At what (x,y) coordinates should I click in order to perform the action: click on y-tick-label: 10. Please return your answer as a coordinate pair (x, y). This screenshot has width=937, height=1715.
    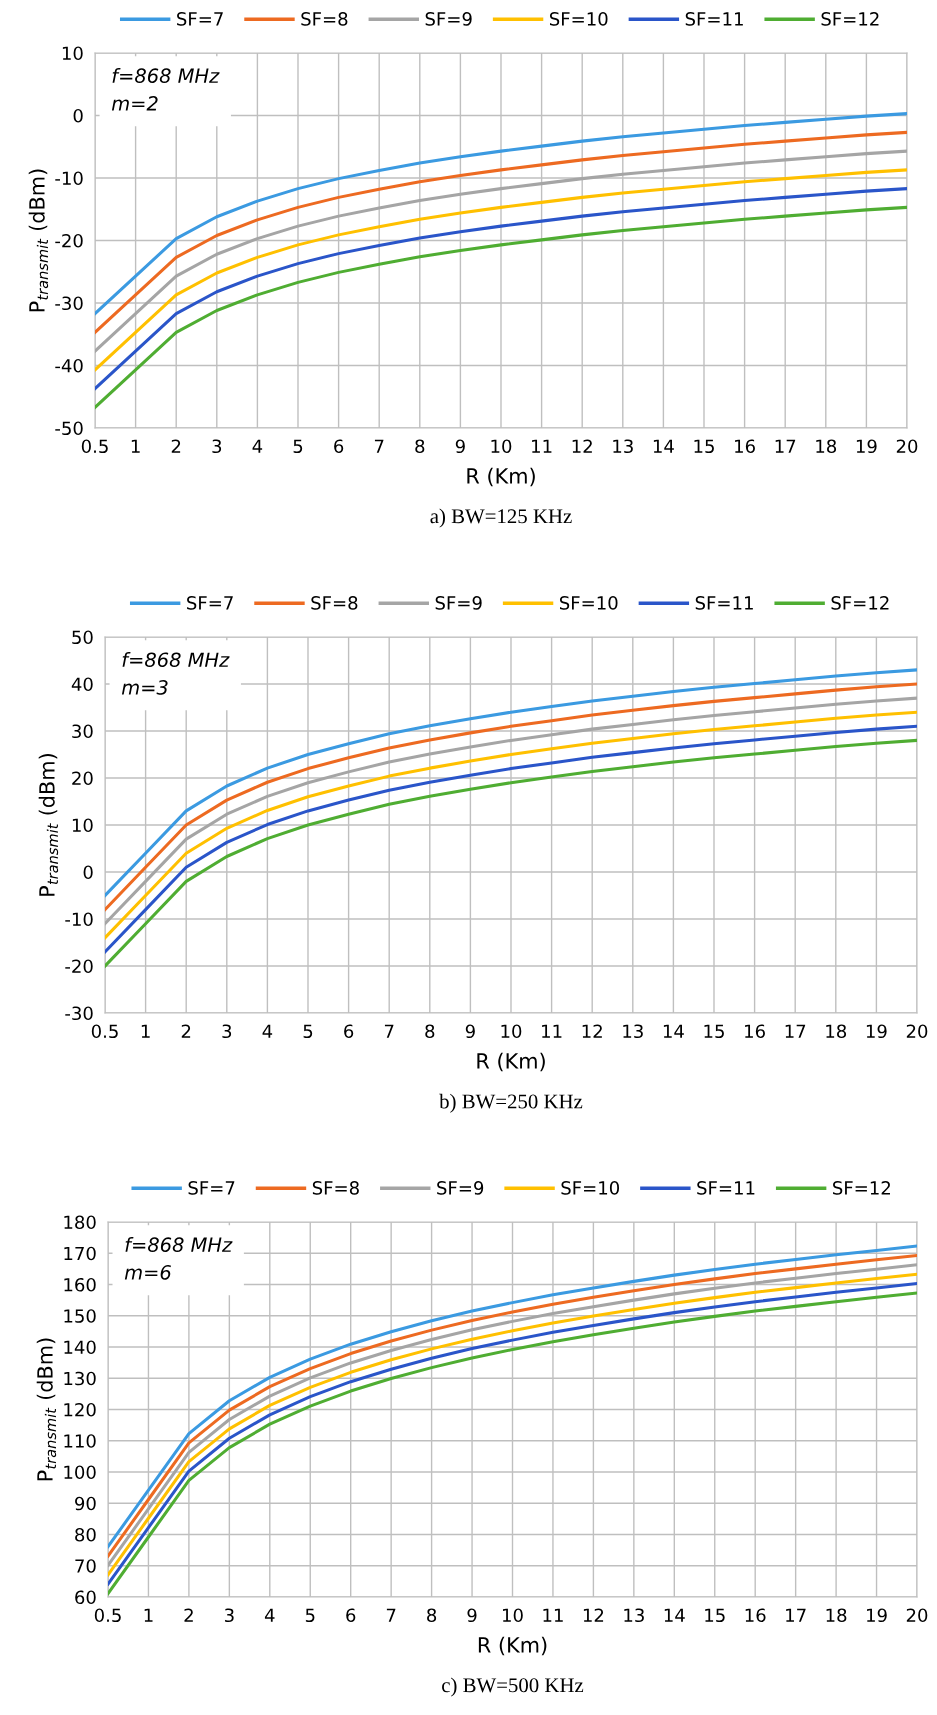
    Looking at the image, I should click on (82, 825).